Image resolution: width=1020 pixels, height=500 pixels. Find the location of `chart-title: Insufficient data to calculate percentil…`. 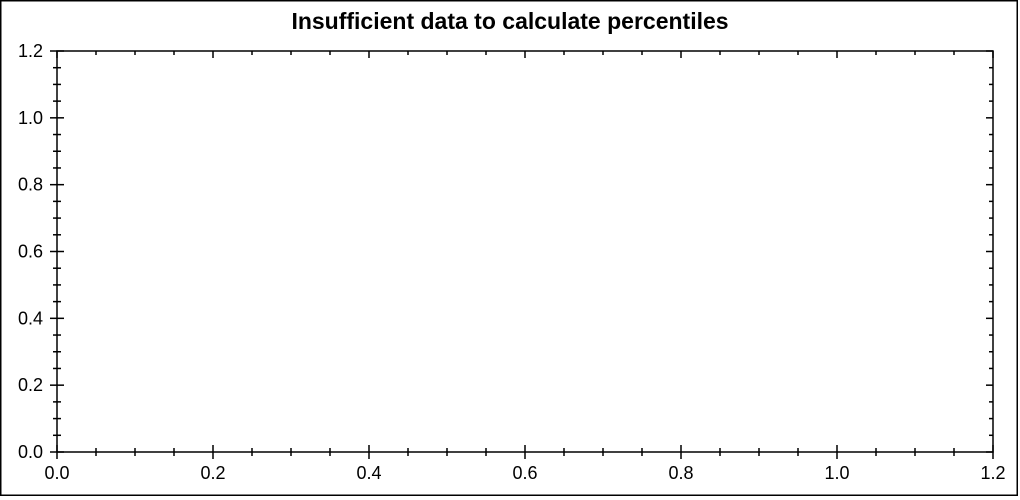

chart-title: Insufficient data to calculate percentil… is located at coordinates (510, 21).